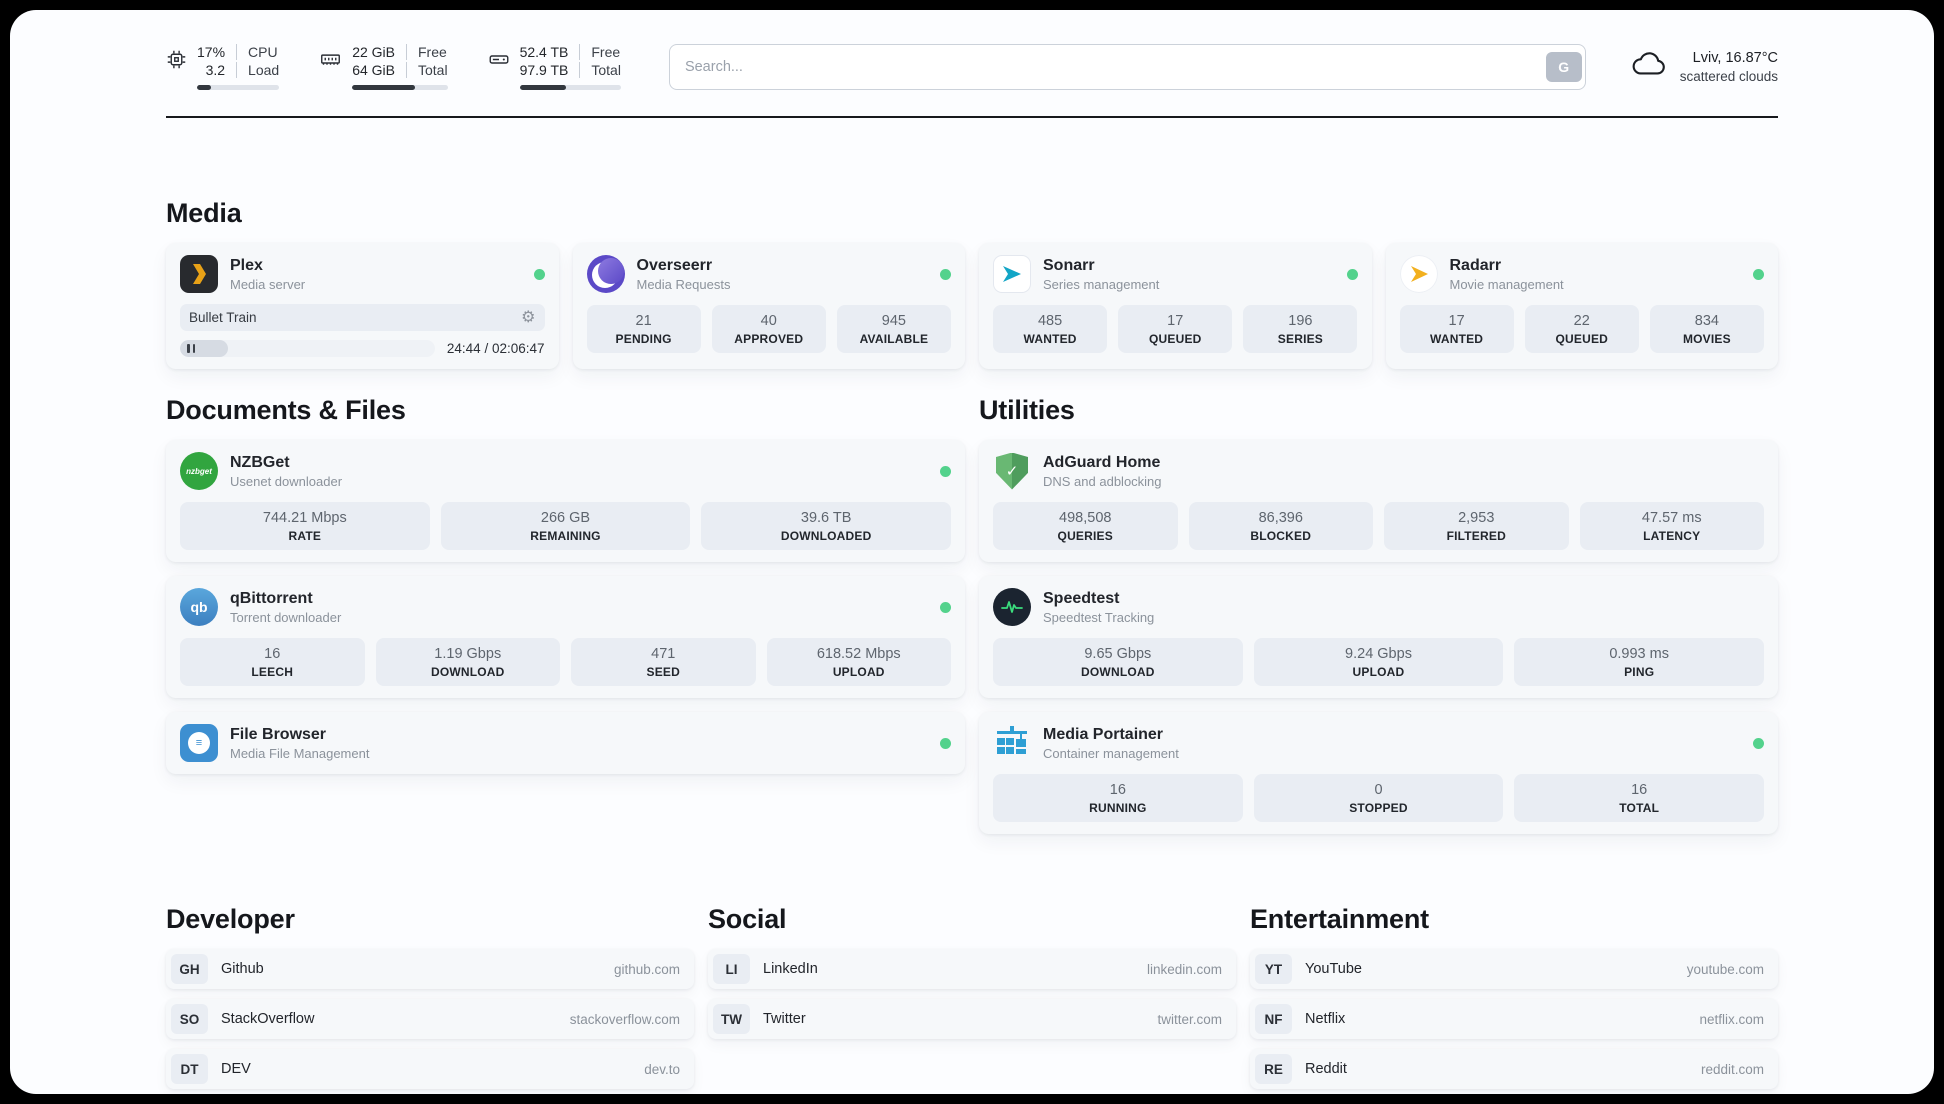  I want to click on app-name: Media Portainer, so click(1103, 734).